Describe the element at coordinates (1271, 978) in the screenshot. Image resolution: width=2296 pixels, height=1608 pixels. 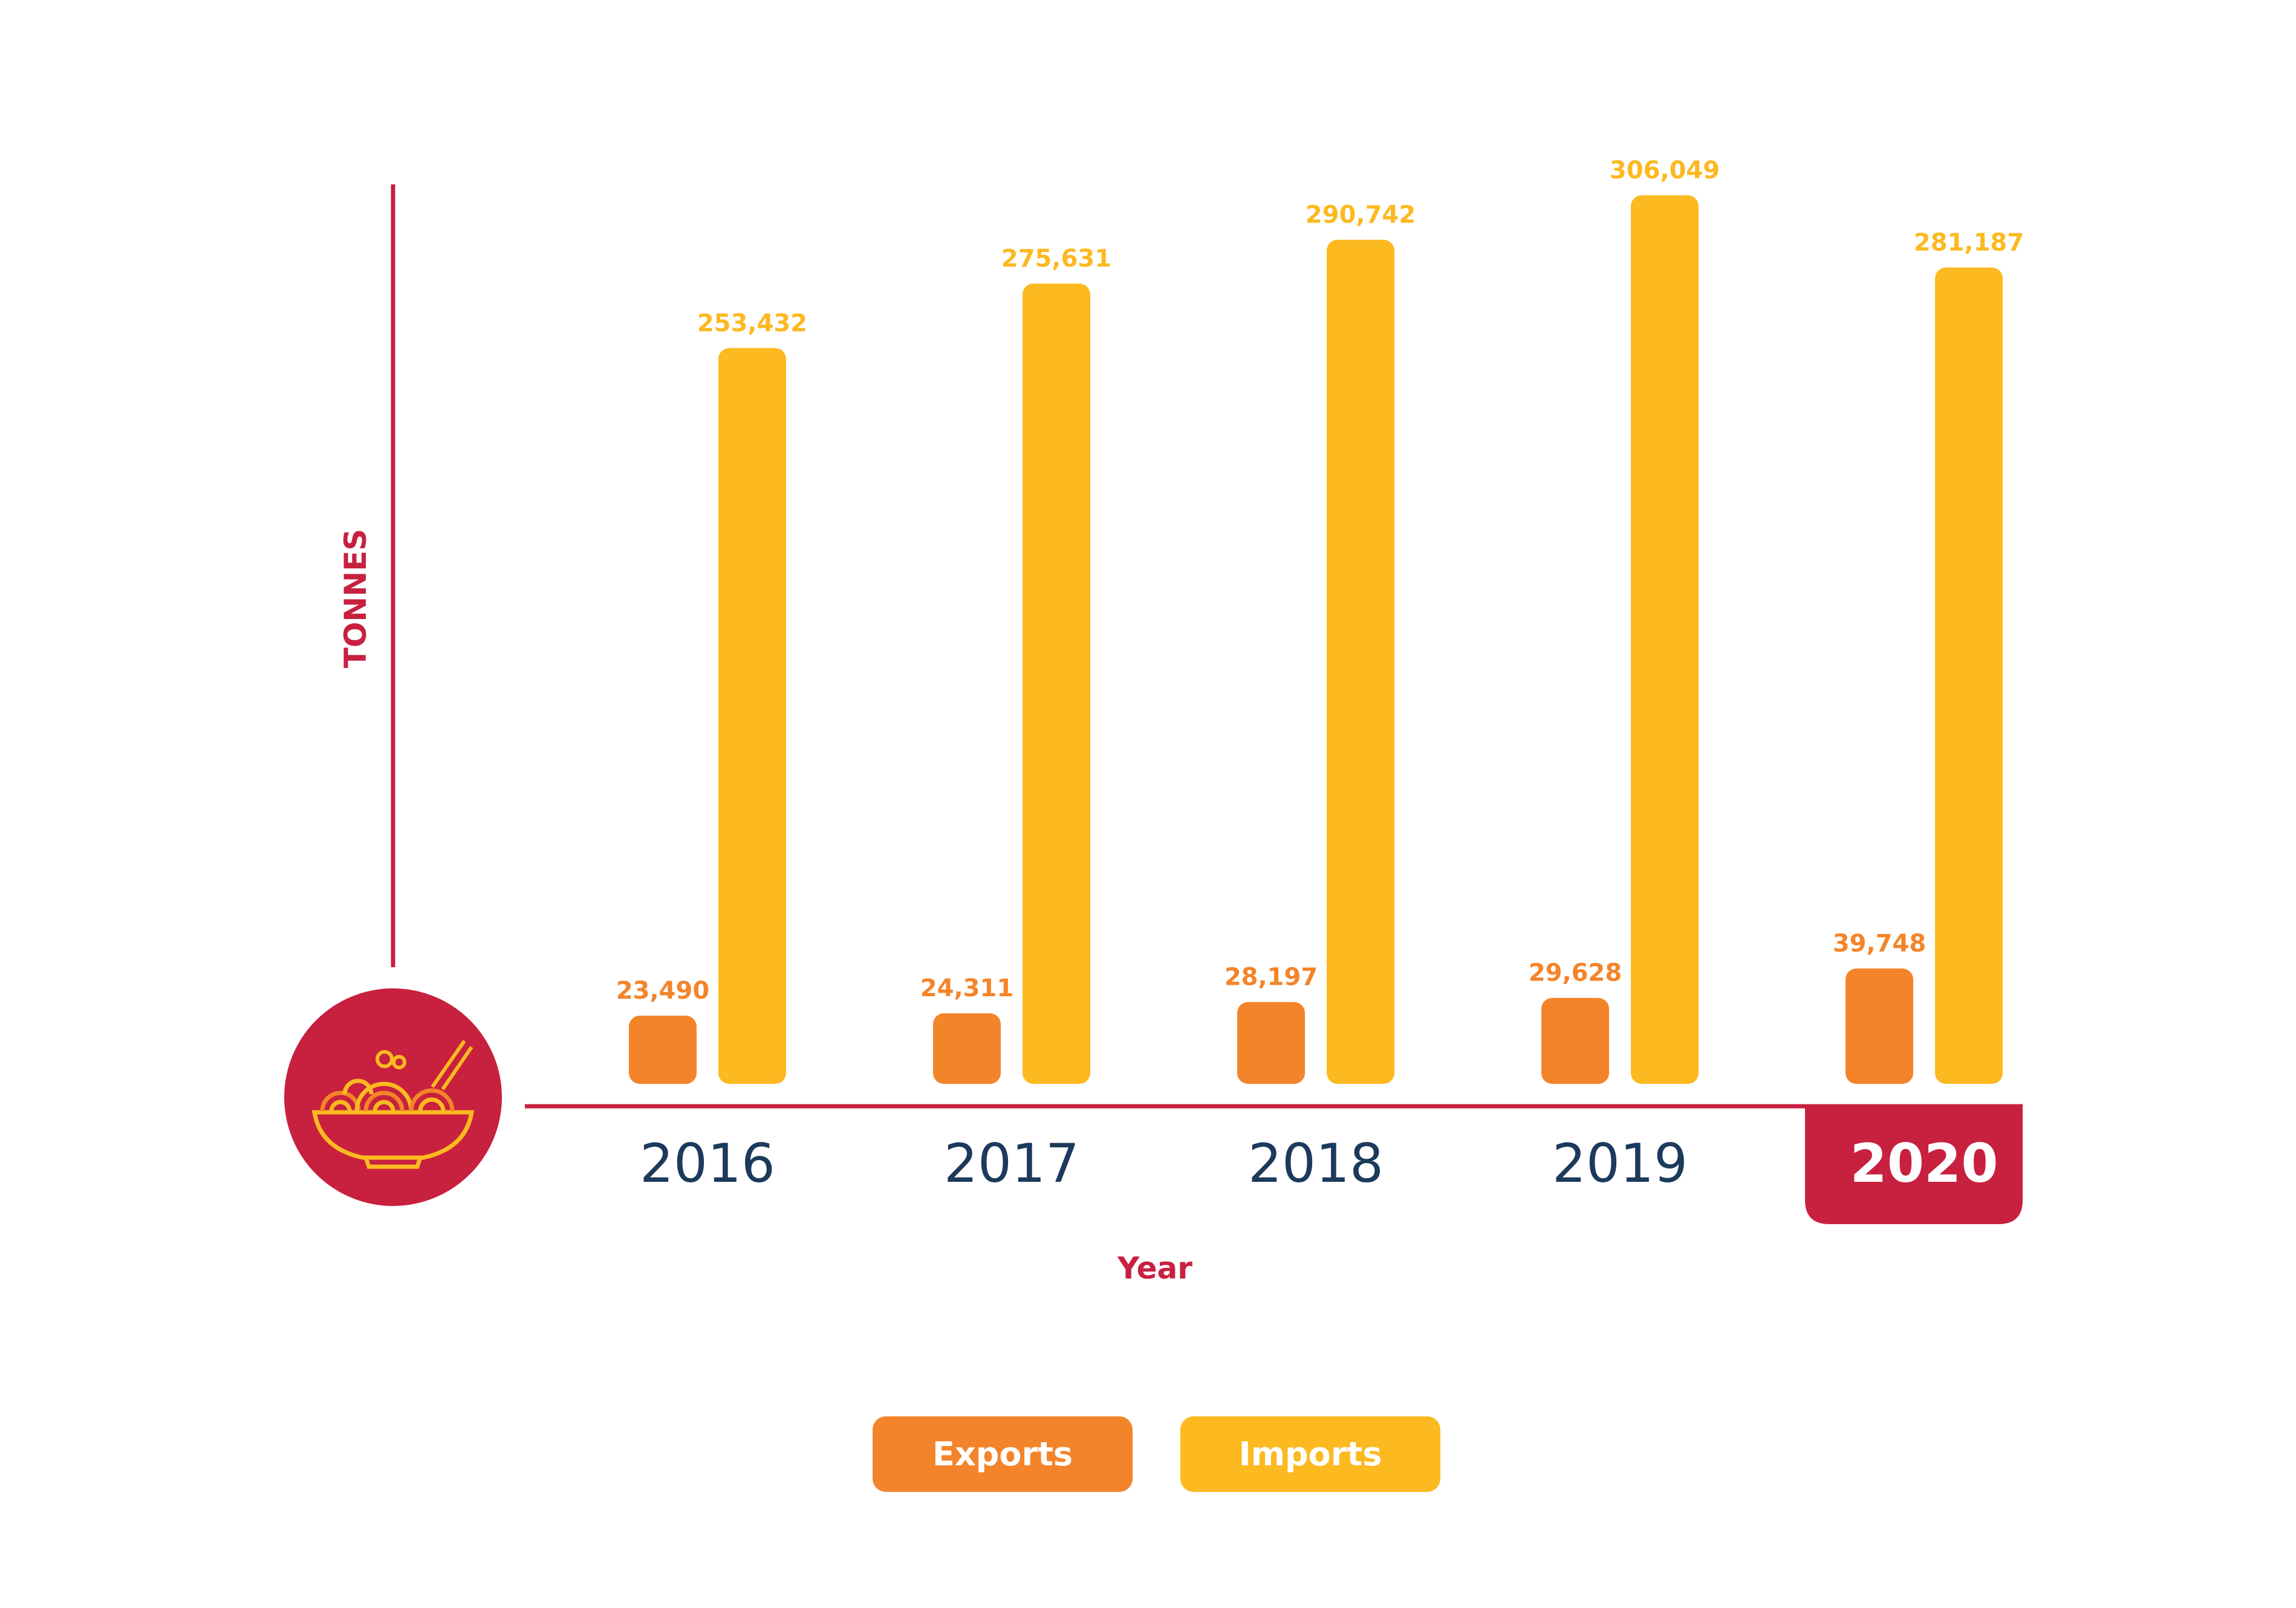
I see `value-label-exports-2018: 28,197` at that location.